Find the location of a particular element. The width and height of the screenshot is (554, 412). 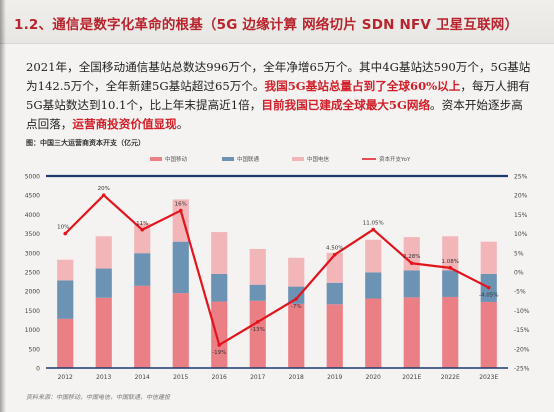

paragraph-highlight-1: 我国5G基站总量占到了全球60%以上 is located at coordinates (362, 86).